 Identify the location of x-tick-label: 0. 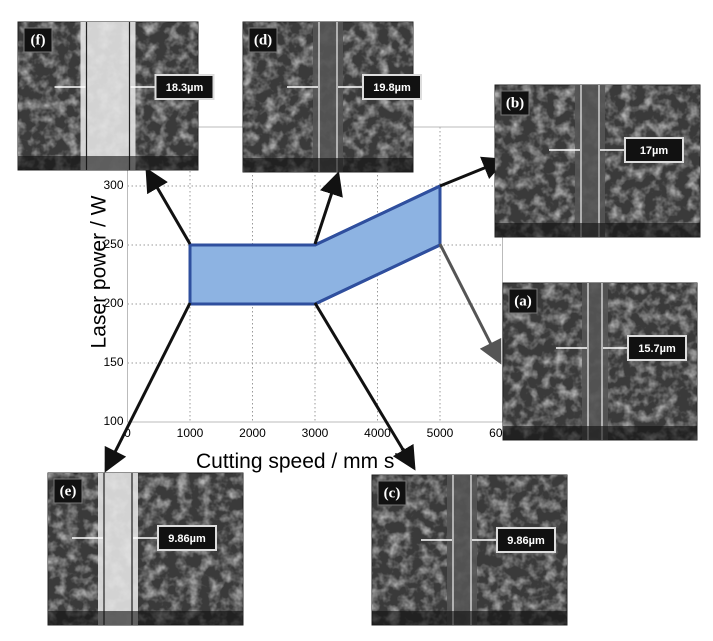
(127, 433).